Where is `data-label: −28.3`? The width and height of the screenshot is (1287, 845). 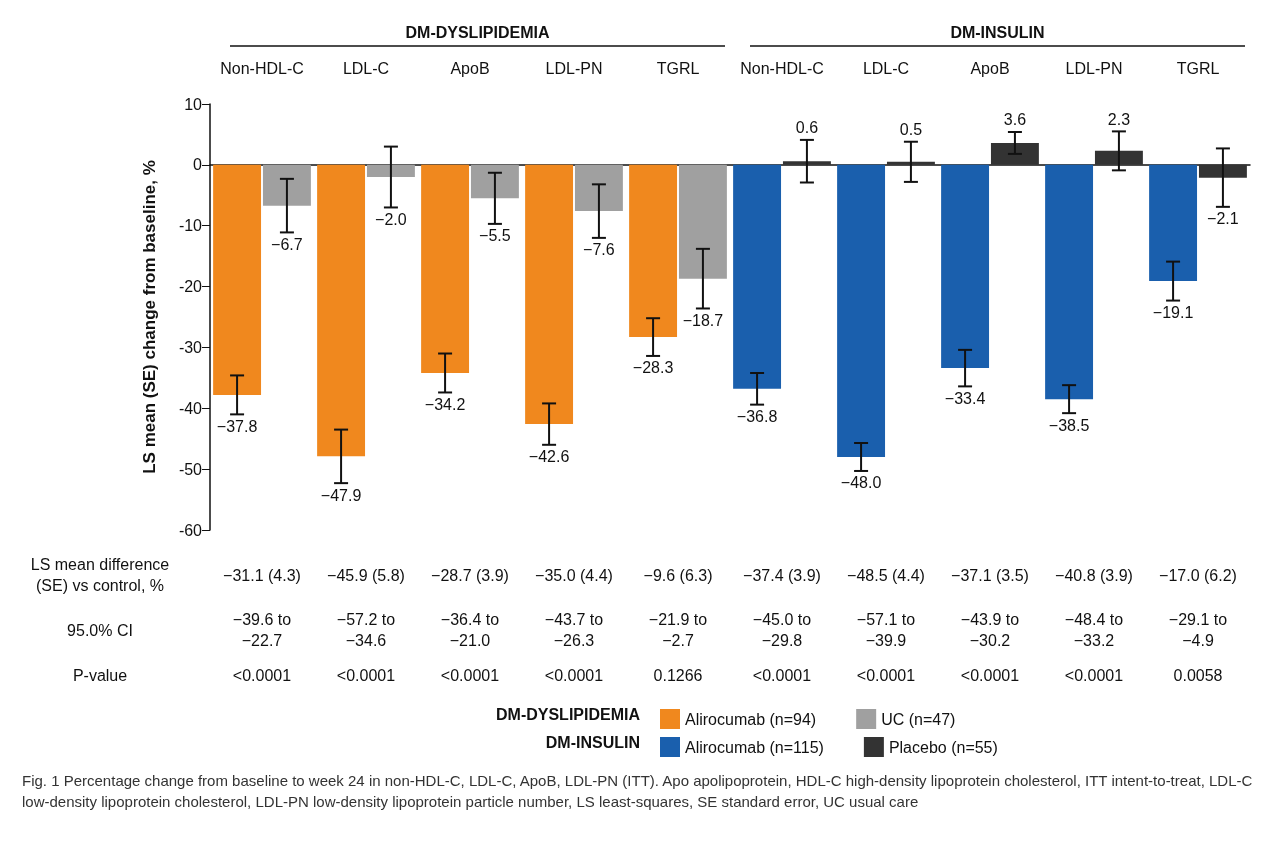 data-label: −28.3 is located at coordinates (653, 368).